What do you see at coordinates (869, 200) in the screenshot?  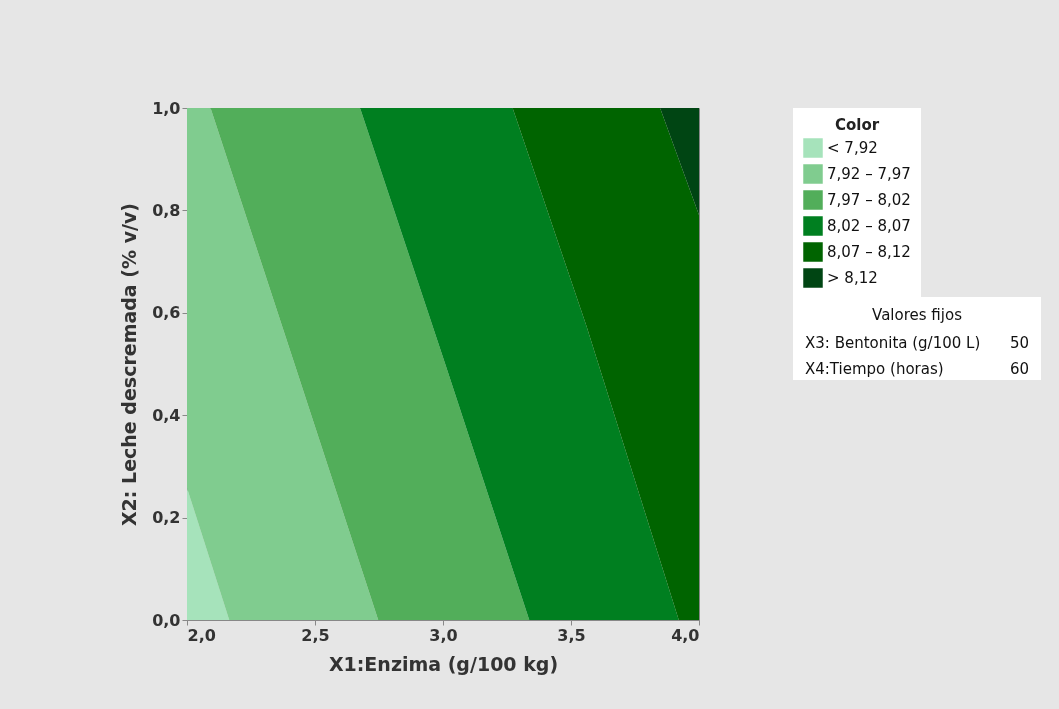 I see `legend-label: 7,97 – 8,02` at bounding box center [869, 200].